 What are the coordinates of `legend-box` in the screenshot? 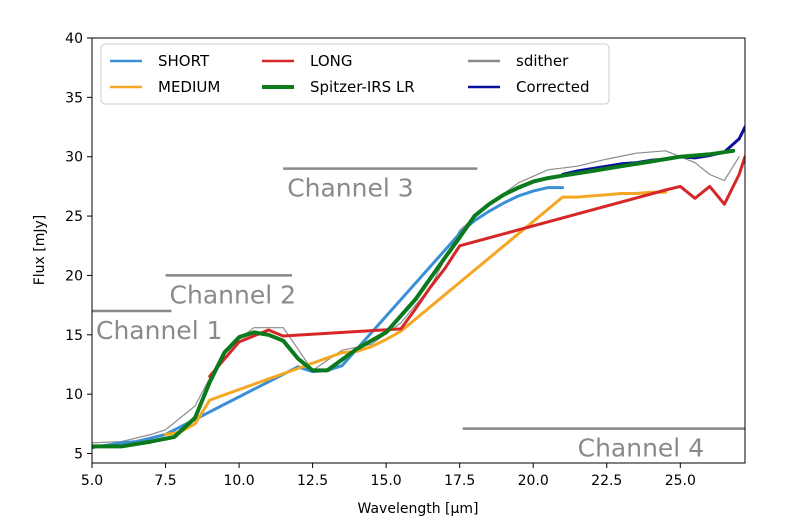 It's located at (355, 74).